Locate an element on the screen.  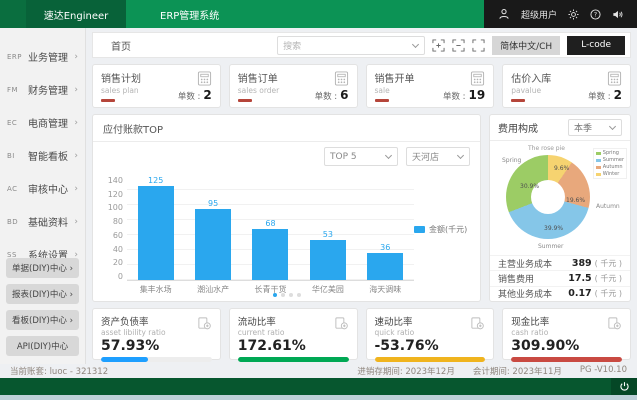
coin-icon is located at coordinates (477, 325).